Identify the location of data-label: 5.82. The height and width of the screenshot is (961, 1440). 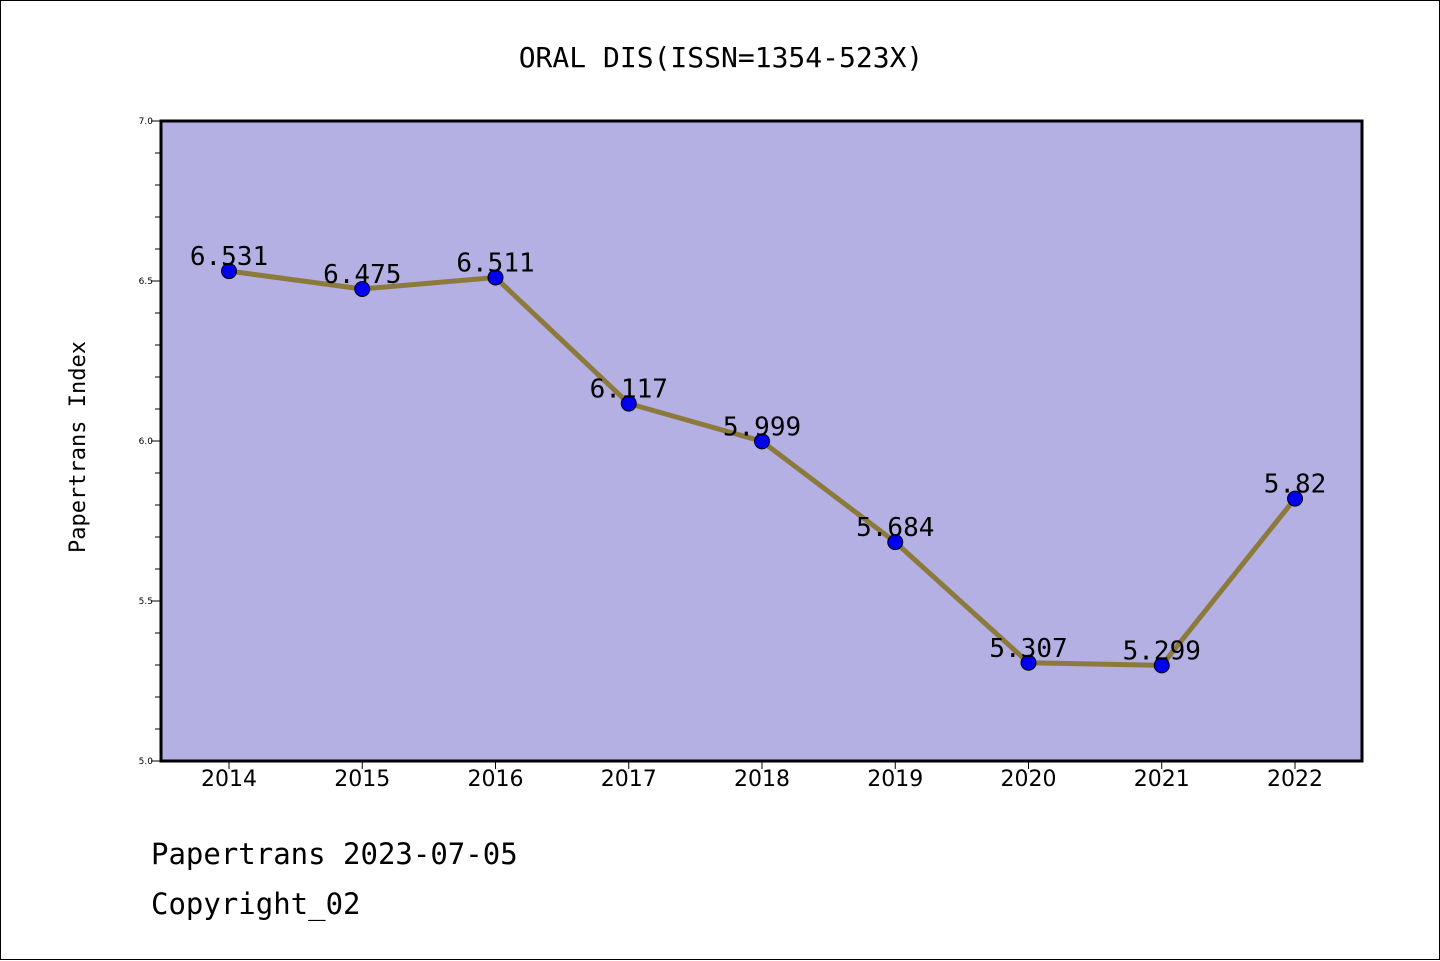
(1295, 485).